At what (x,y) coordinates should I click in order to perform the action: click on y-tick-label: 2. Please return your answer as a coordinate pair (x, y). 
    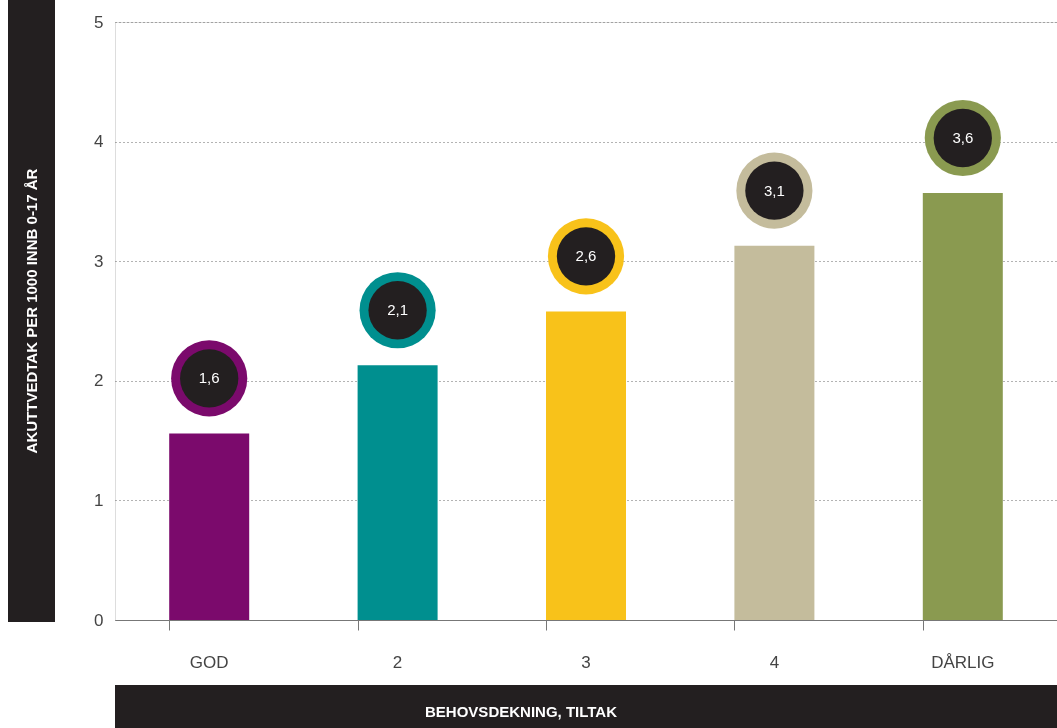
    Looking at the image, I should click on (99, 381).